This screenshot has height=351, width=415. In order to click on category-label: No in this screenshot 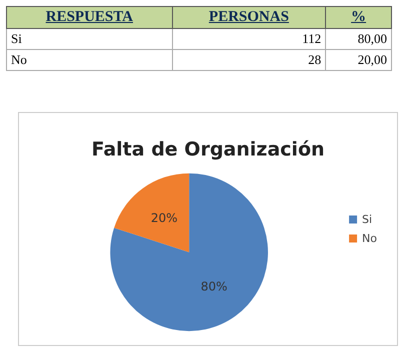, I will do `click(89, 60)`.